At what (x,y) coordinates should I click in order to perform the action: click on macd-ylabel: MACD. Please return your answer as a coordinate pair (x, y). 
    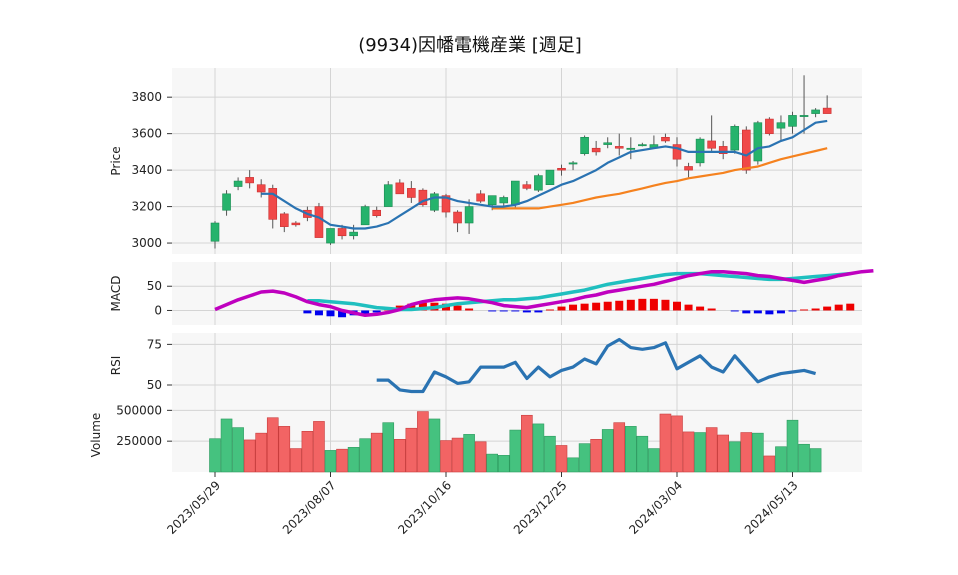
    Looking at the image, I should click on (116, 294).